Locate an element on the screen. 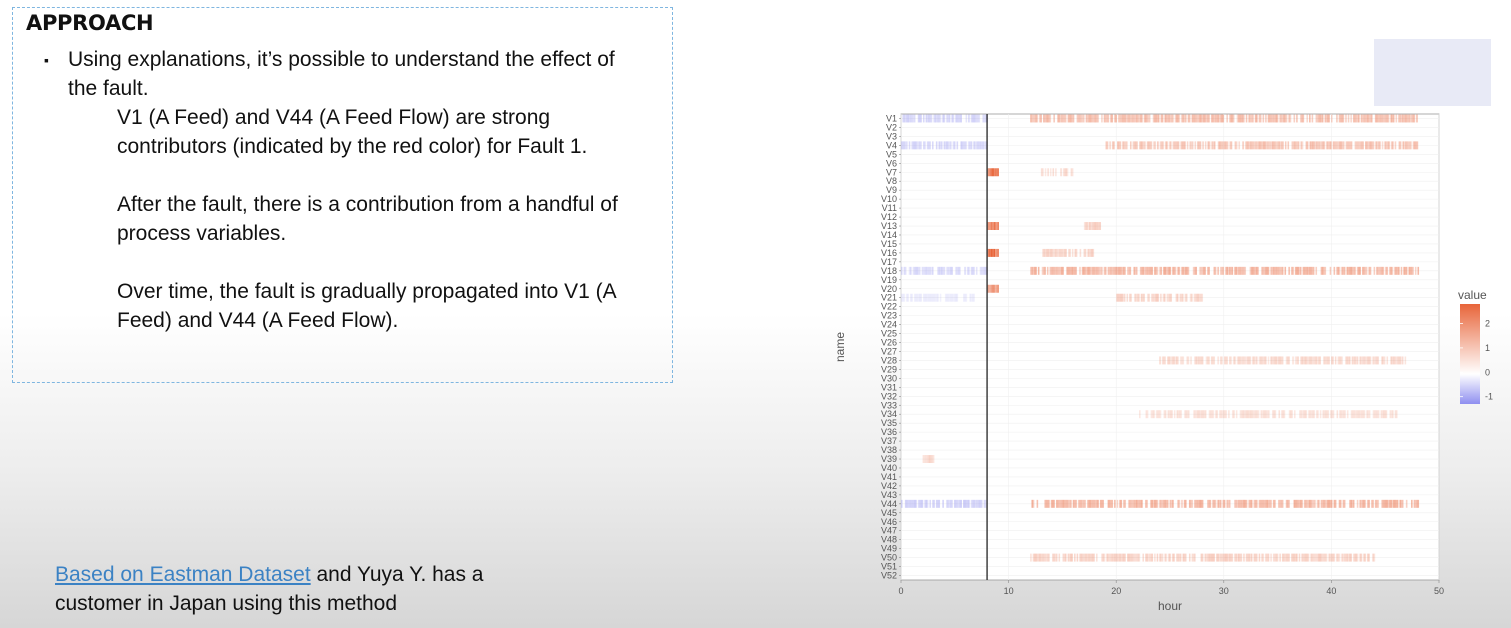 Image resolution: width=1511 pixels, height=628 pixels. eastman-dataset-link: Based on Eastman Dataset is located at coordinates (183, 574).